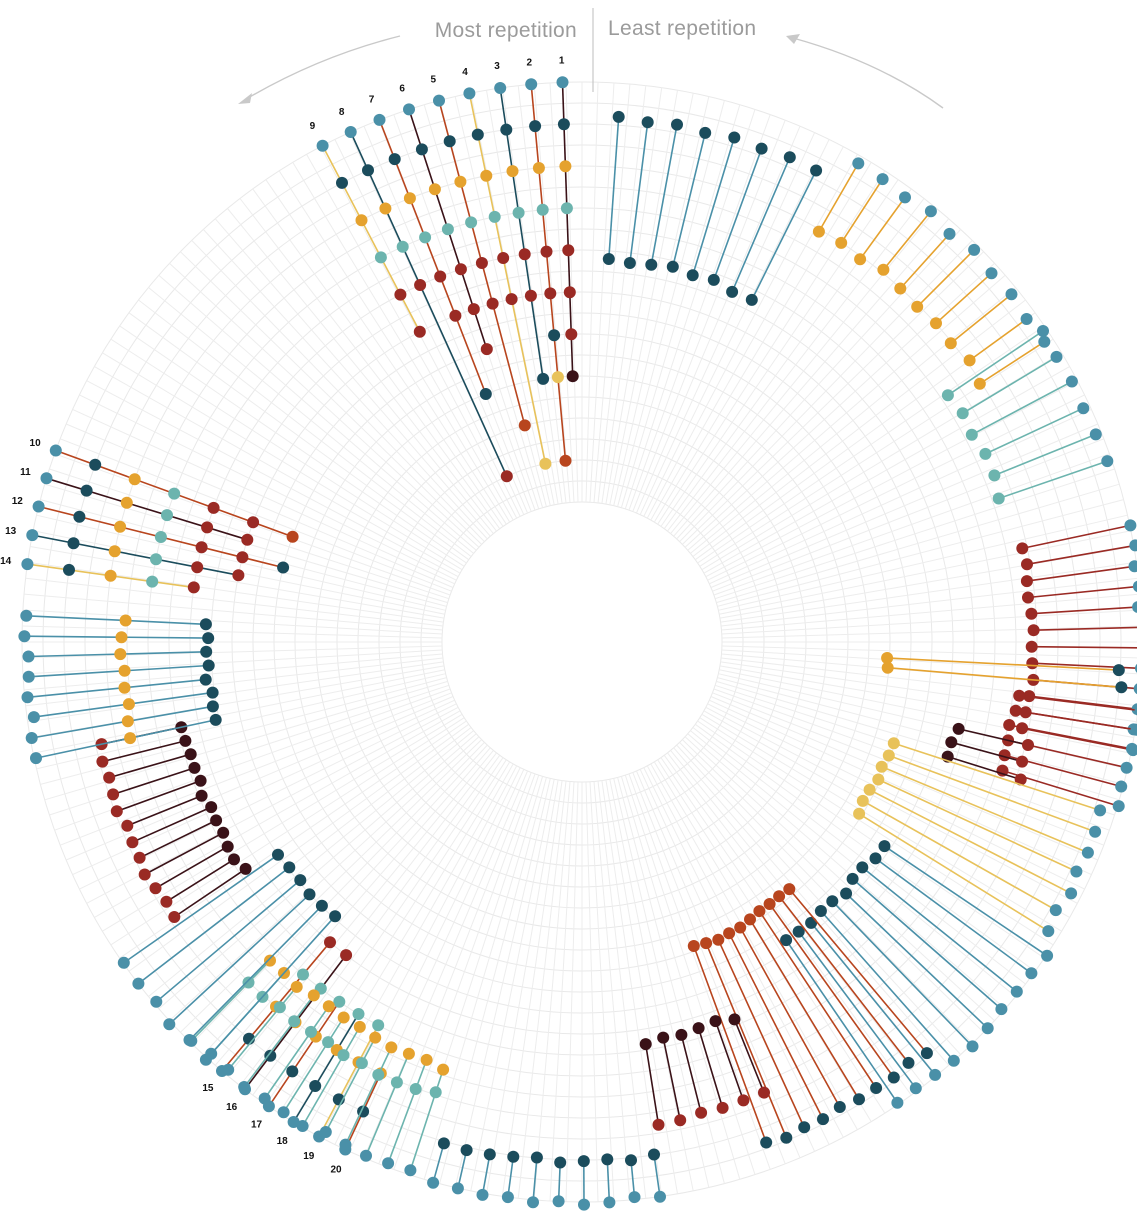 Image resolution: width=1137 pixels, height=1214 pixels. What do you see at coordinates (497, 66) in the screenshot?
I see `rank-label: 3` at bounding box center [497, 66].